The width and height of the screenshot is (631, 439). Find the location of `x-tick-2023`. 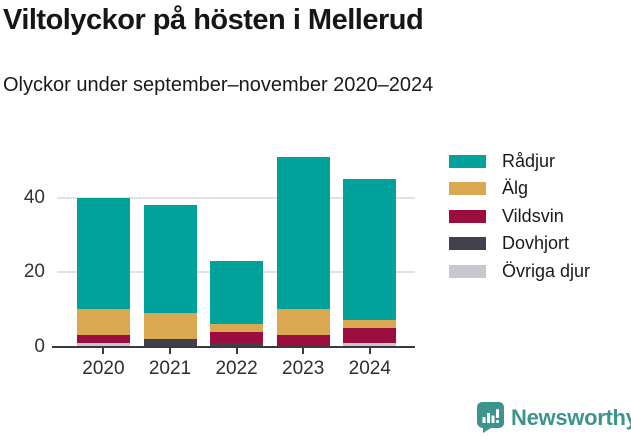

x-tick-2023 is located at coordinates (303, 351).